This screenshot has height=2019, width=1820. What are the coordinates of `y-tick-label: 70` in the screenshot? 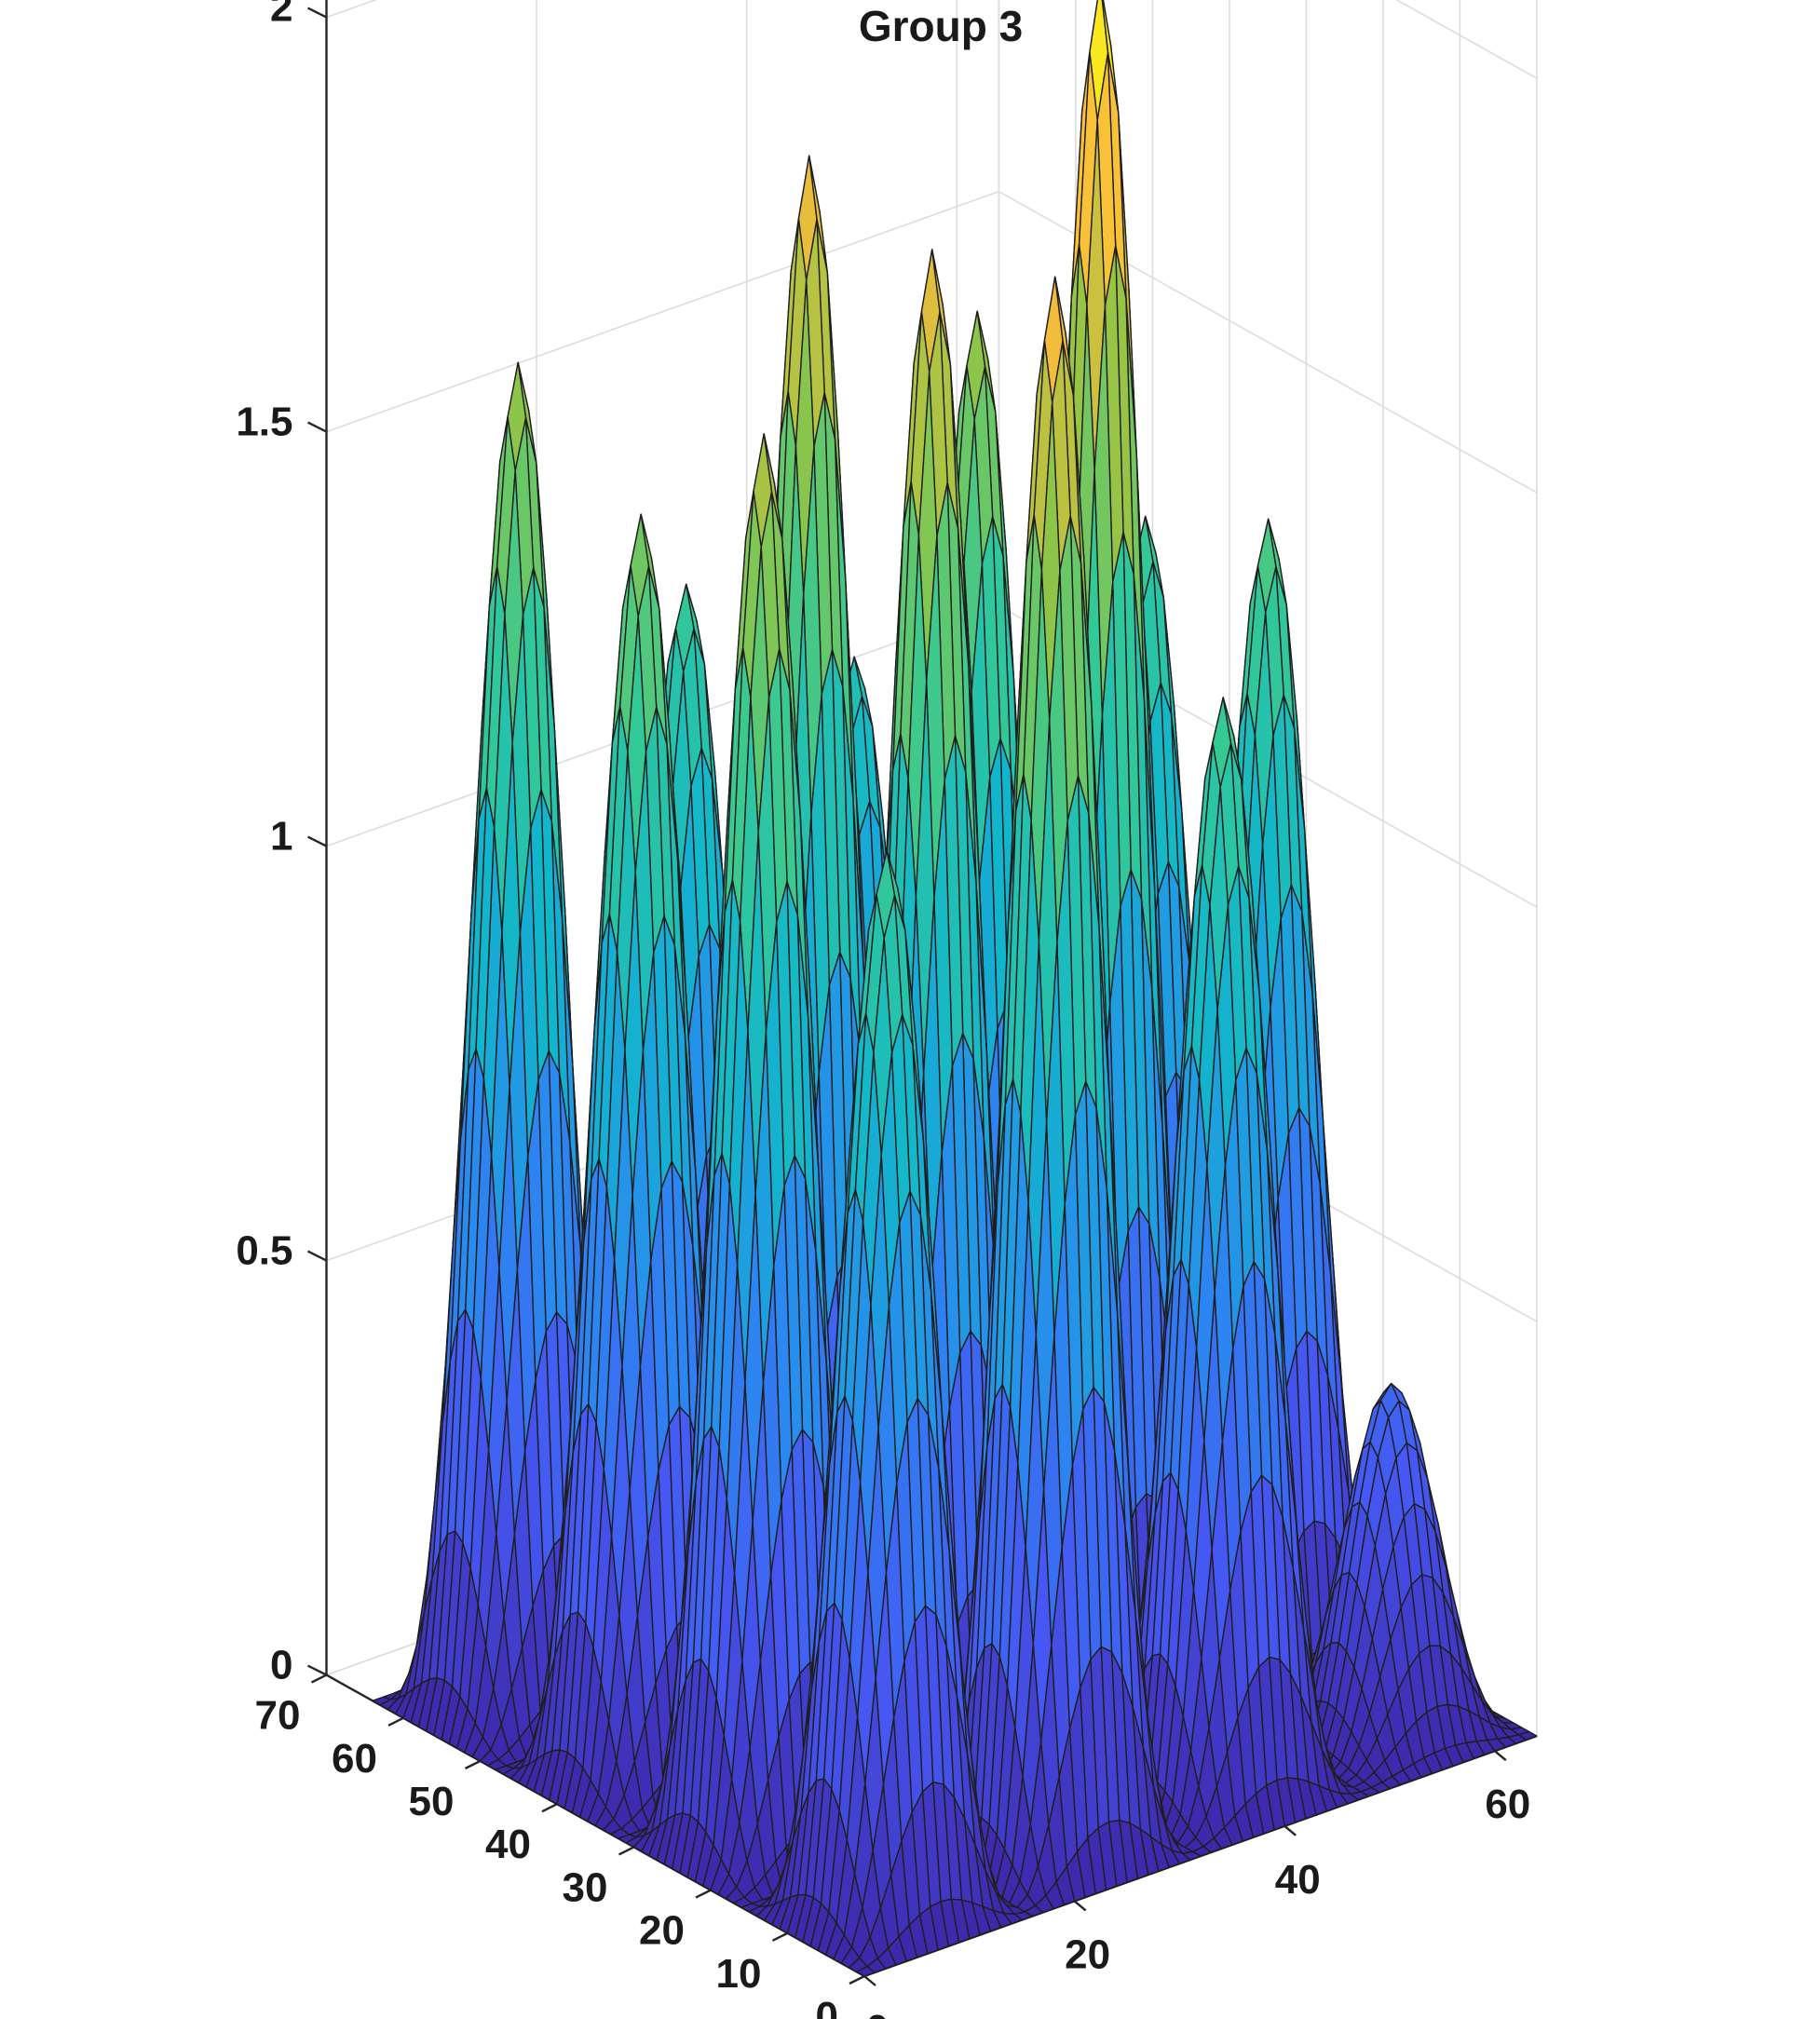 It's located at (278, 1716).